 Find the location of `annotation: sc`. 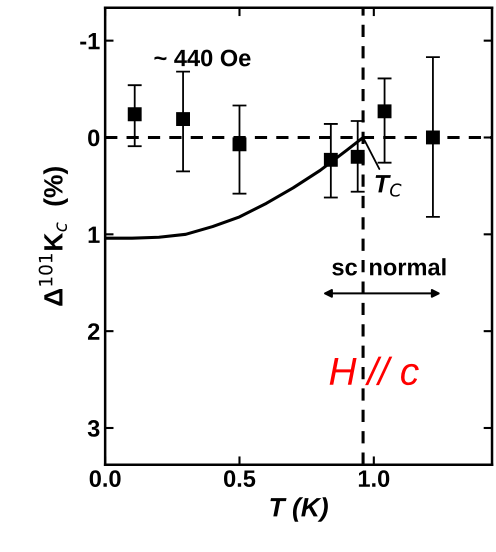

annotation: sc is located at coordinates (345, 269).